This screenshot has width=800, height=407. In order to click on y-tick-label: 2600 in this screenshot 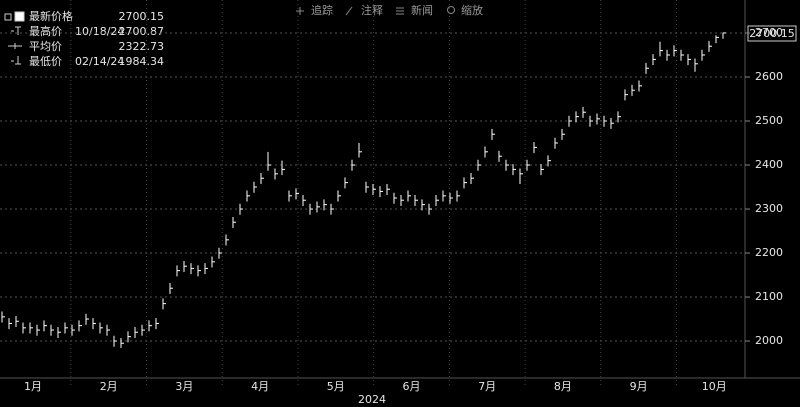, I will do `click(769, 76)`.